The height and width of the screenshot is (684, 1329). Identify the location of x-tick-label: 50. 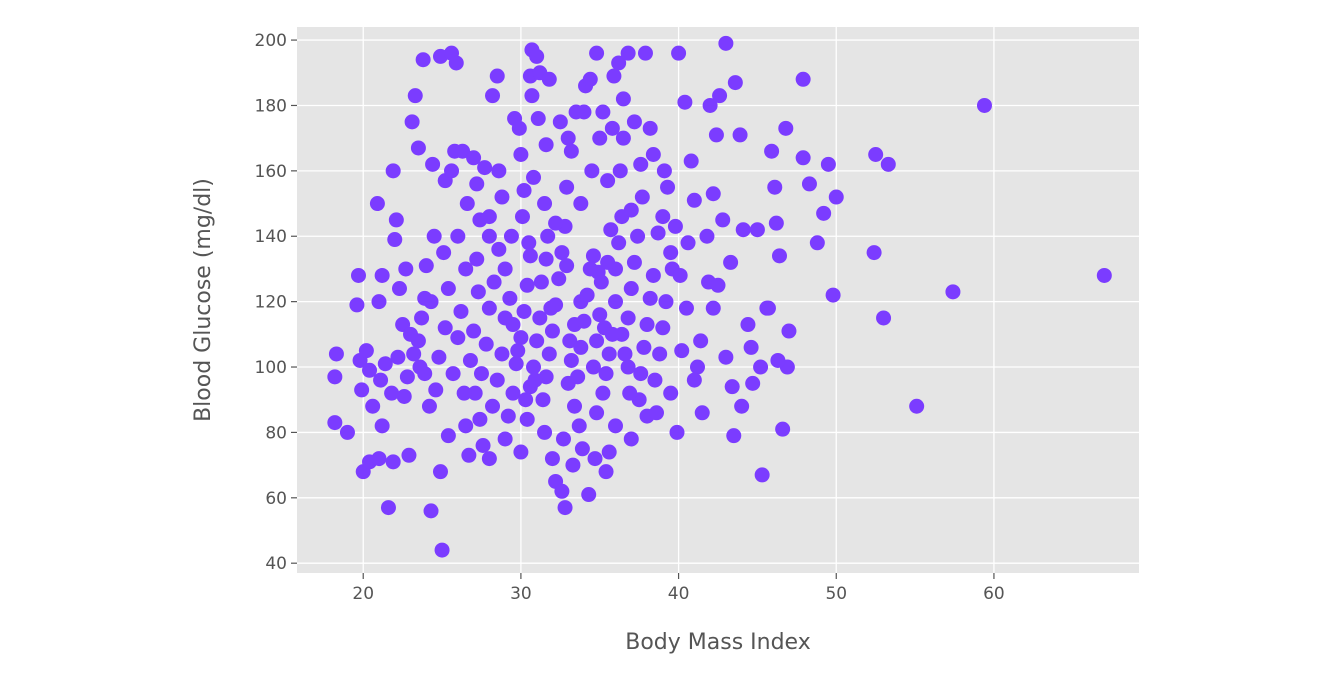
(836, 594).